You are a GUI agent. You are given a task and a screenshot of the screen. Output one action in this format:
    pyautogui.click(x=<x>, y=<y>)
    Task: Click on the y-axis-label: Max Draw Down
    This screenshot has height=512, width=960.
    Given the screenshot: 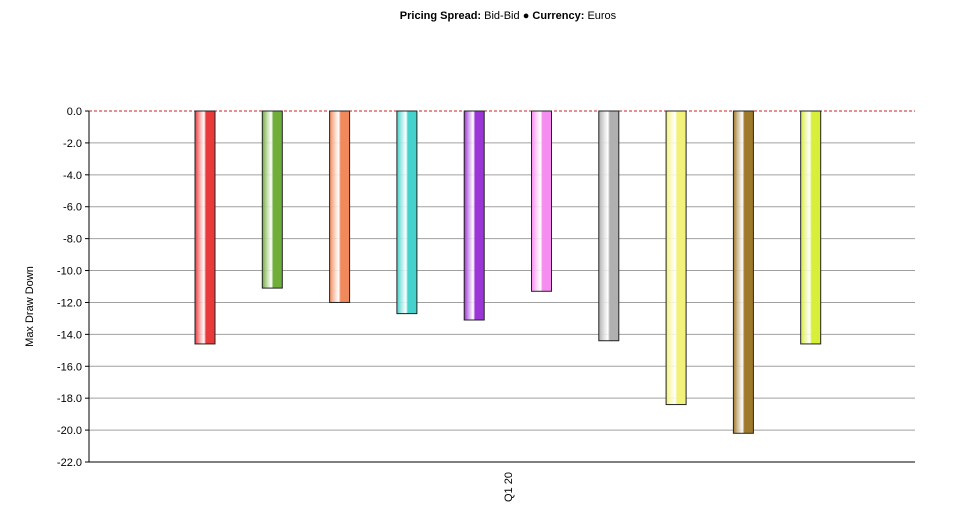 What is the action you would take?
    pyautogui.click(x=30, y=306)
    